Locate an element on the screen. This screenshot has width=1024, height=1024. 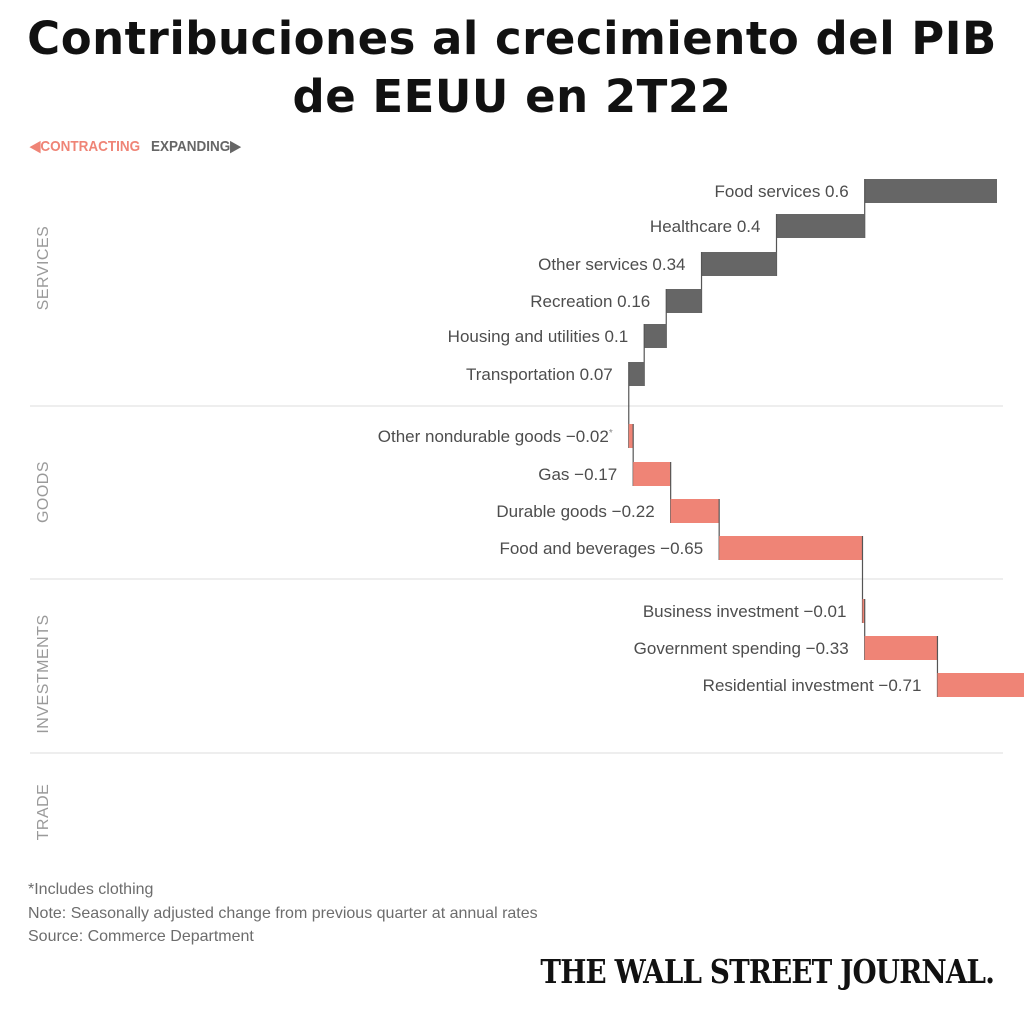
bar-residential-investment is located at coordinates (980, 685).